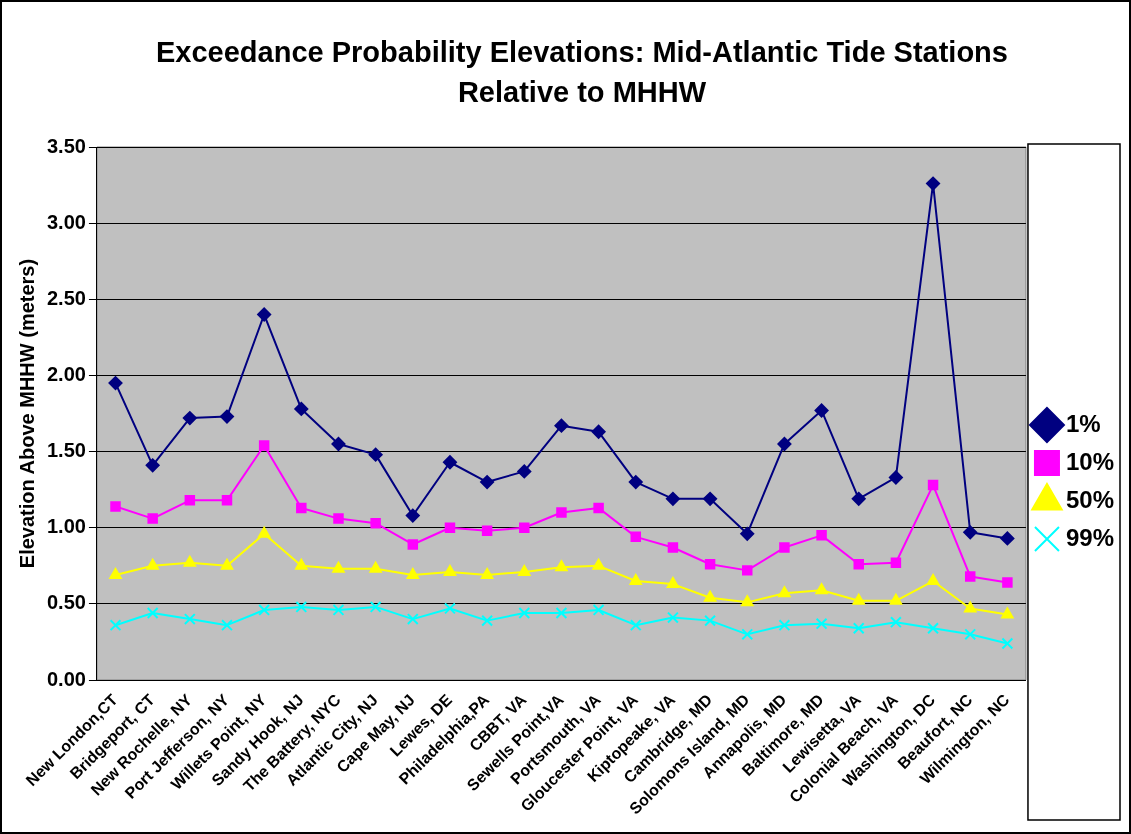  I want to click on y-axis-title: Elevation Above MHHW (meters), so click(26, 413).